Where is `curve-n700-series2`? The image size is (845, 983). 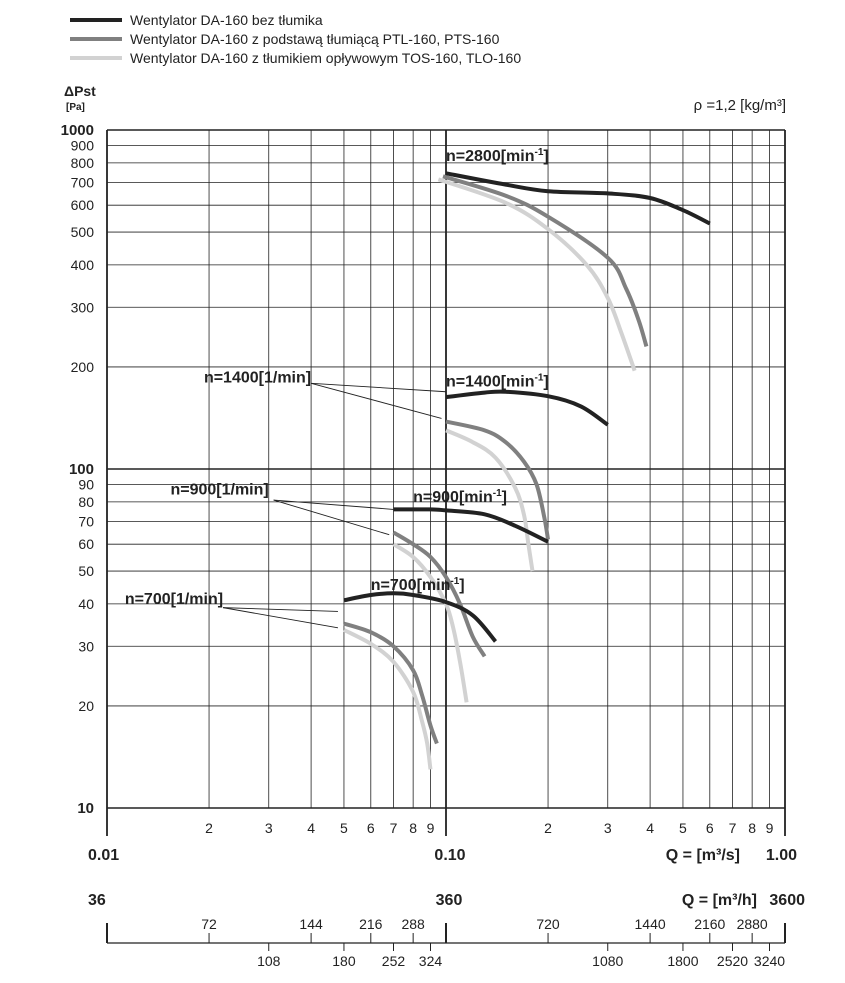 curve-n700-series2 is located at coordinates (388, 699).